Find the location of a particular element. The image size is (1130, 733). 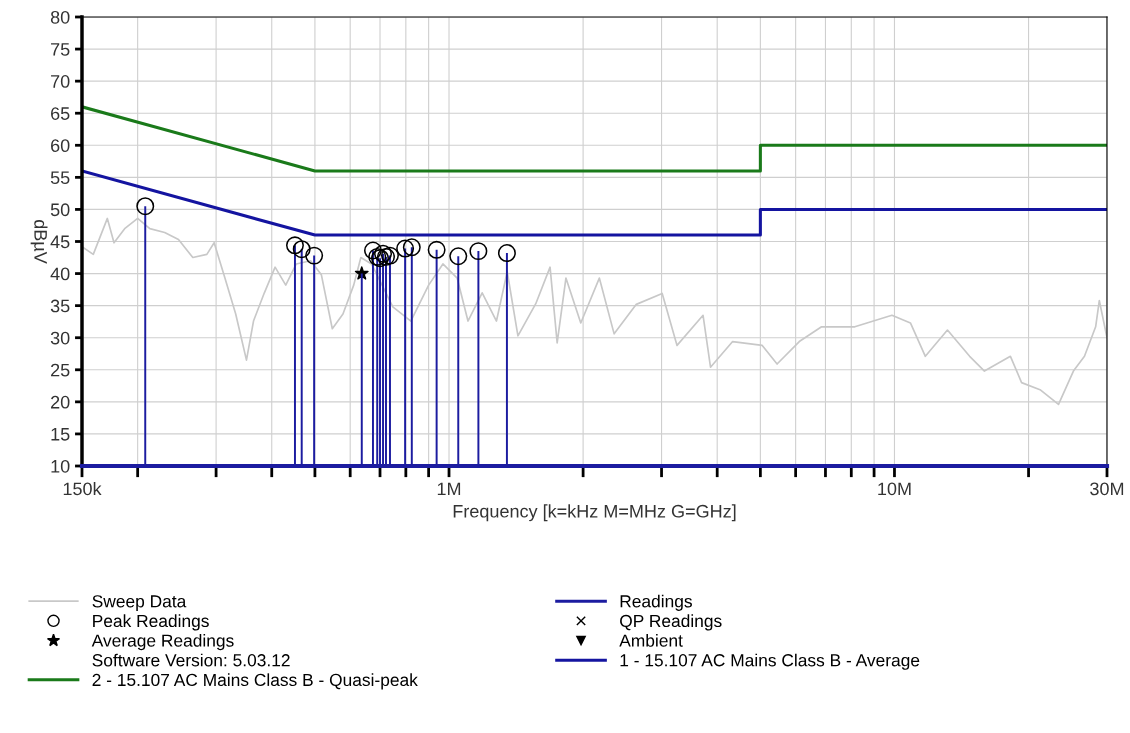

legend-label: Ambient is located at coordinates (651, 640).